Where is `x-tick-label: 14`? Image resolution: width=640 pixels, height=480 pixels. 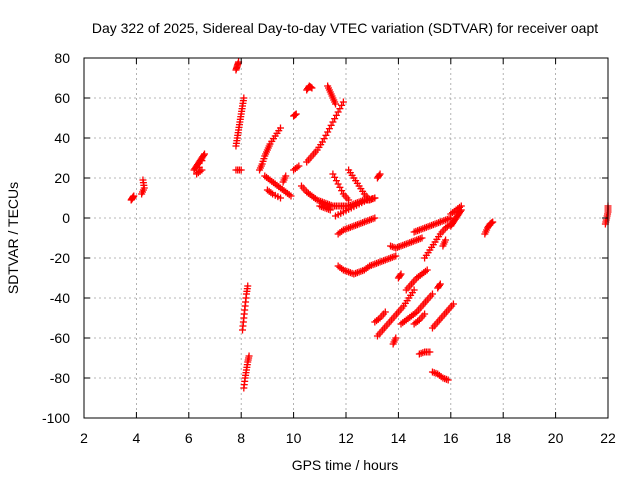
x-tick-label: 14 is located at coordinates (399, 438).